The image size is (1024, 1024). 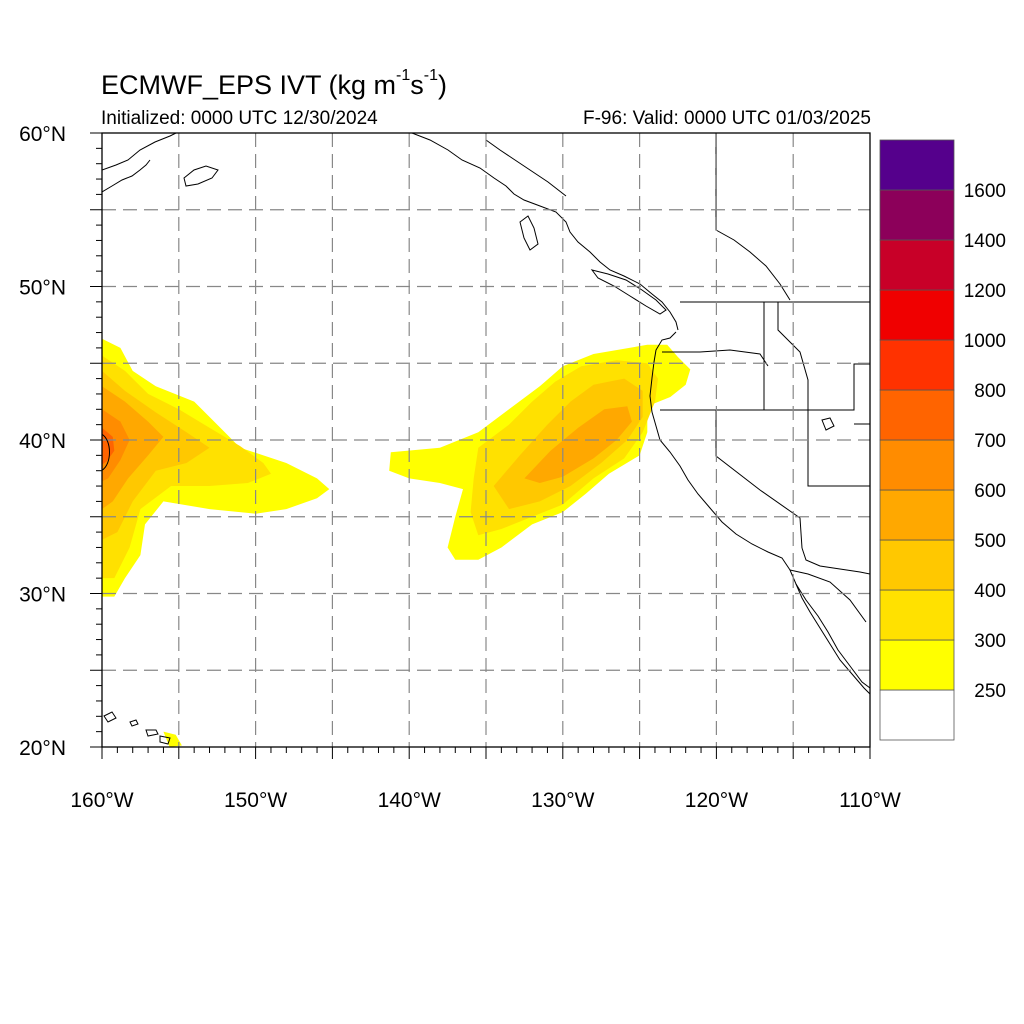 I want to click on colorbar-label: 400, so click(x=990, y=591).